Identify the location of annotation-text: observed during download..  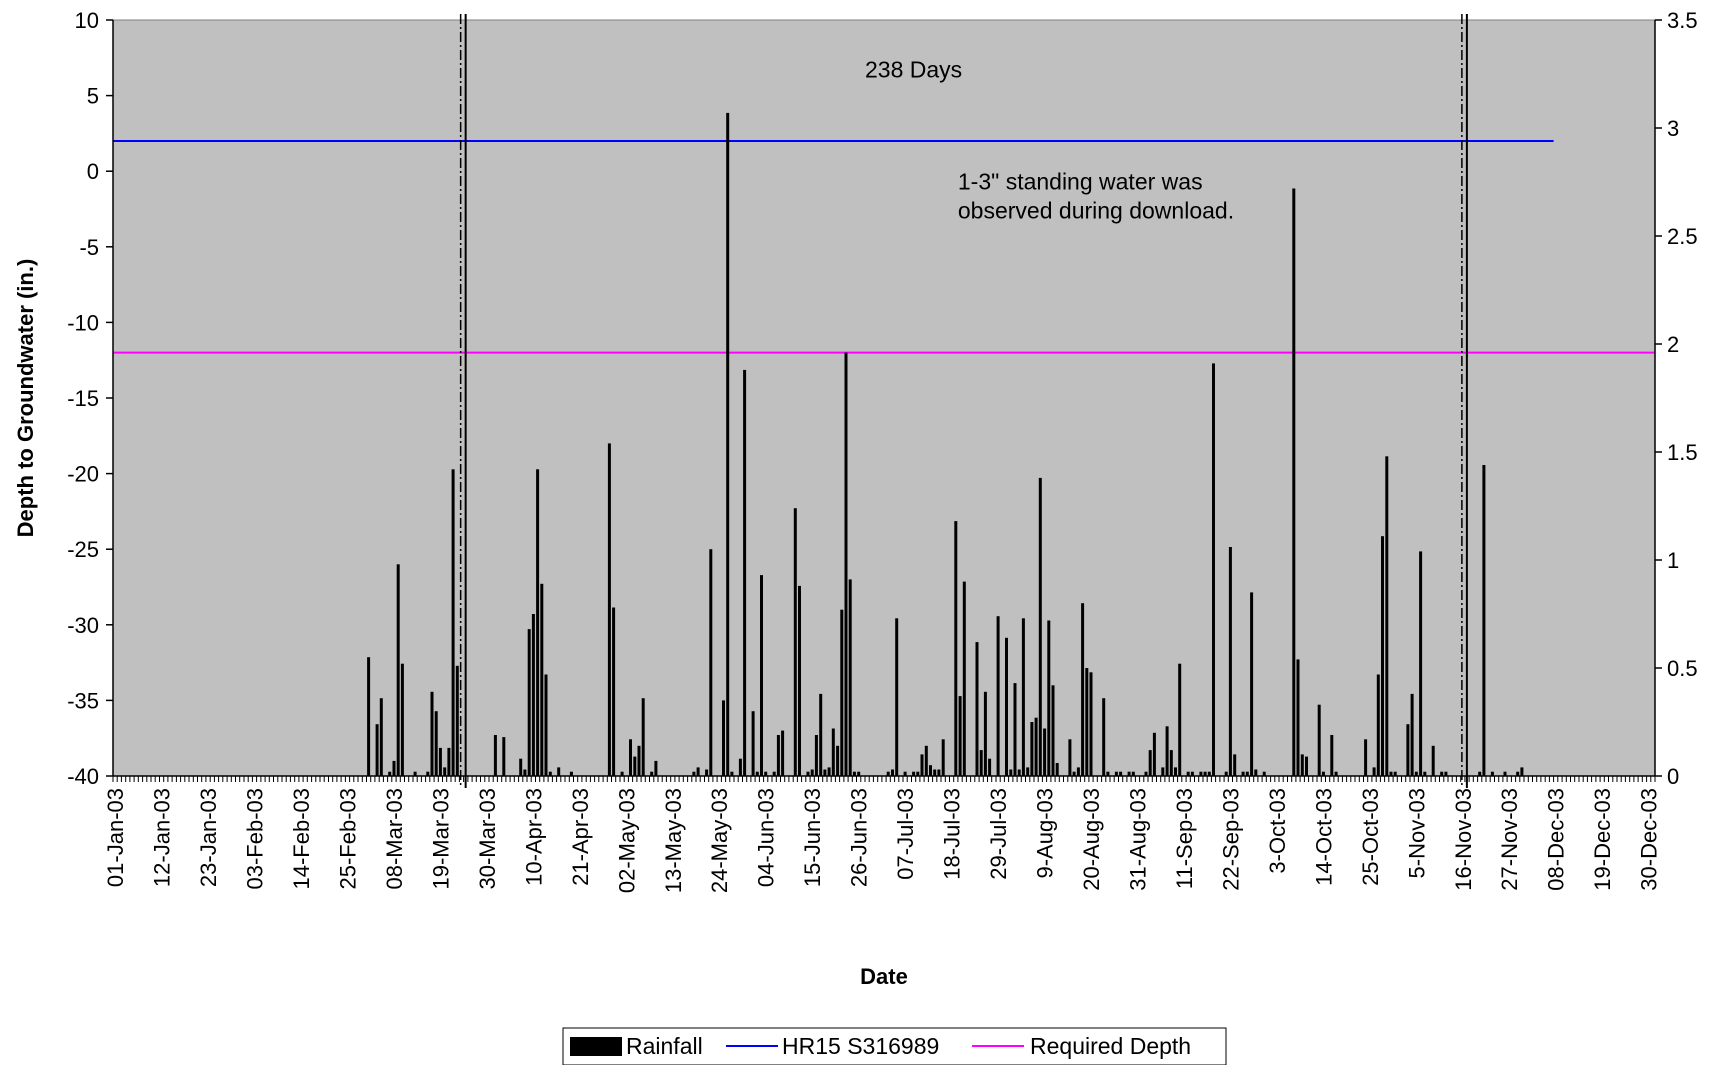
(1096, 210).